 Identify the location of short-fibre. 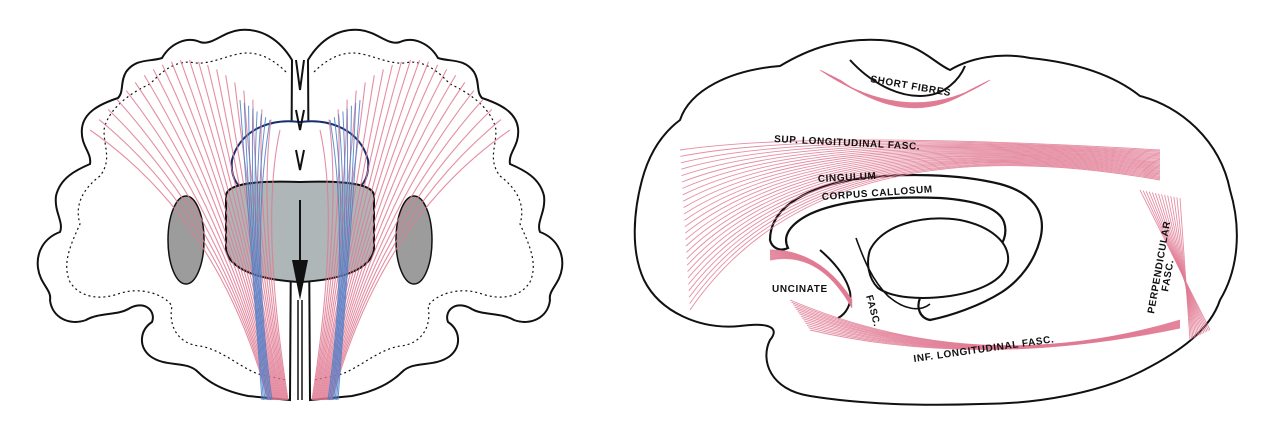
(905, 94).